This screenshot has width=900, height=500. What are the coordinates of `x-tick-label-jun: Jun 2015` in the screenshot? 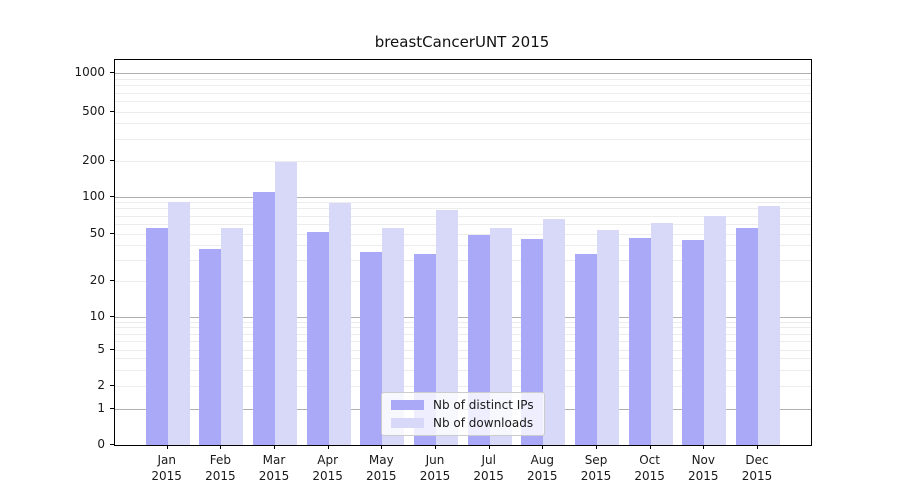 It's located at (435, 468).